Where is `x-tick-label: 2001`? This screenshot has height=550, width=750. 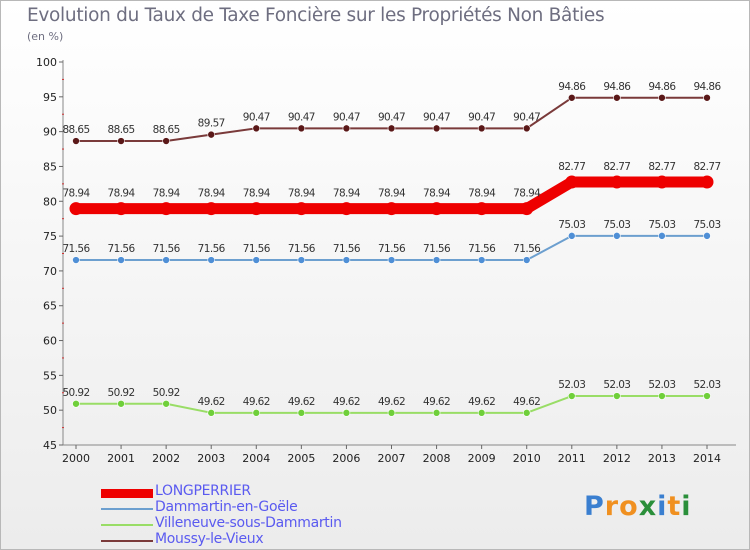
x-tick-label: 2001 is located at coordinates (121, 458).